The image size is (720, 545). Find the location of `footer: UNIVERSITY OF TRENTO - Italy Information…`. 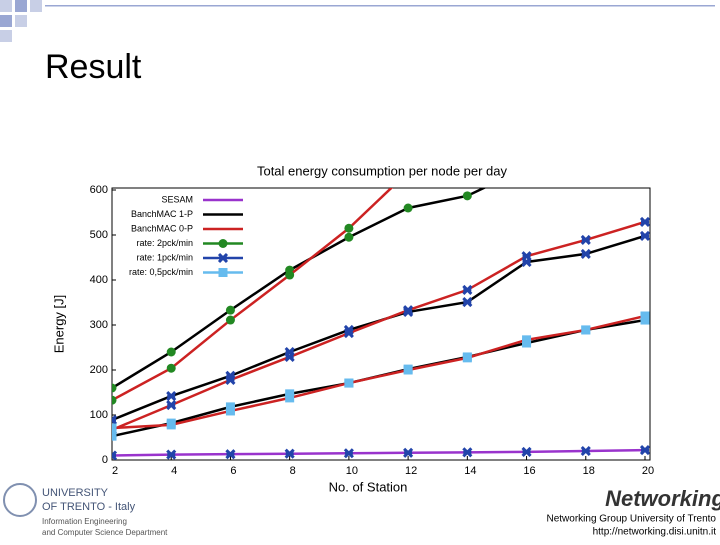

footer: UNIVERSITY OF TRENTO - Italy Information… is located at coordinates (361, 510).